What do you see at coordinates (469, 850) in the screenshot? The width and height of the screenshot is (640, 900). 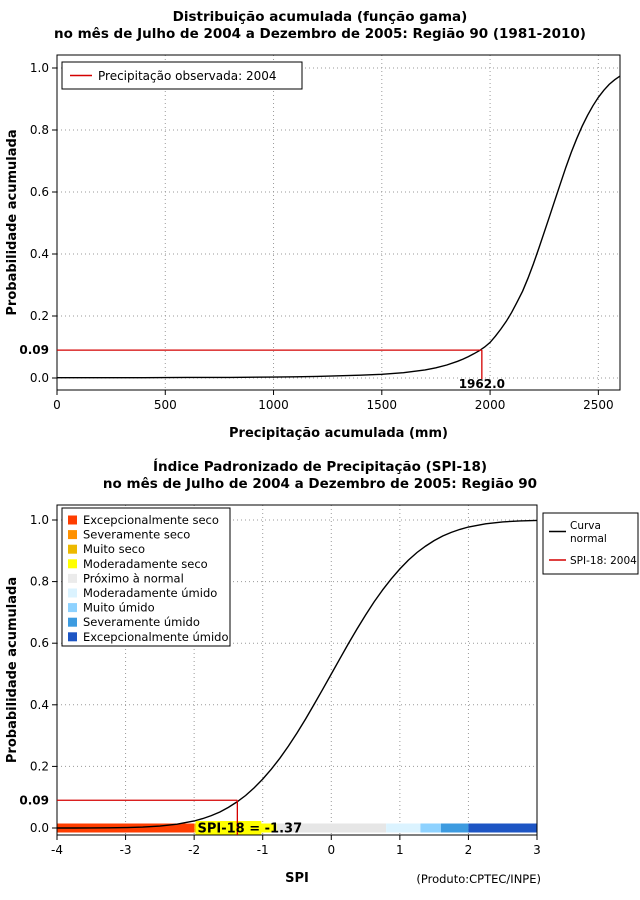 I see `x-tick-label: 2` at bounding box center [469, 850].